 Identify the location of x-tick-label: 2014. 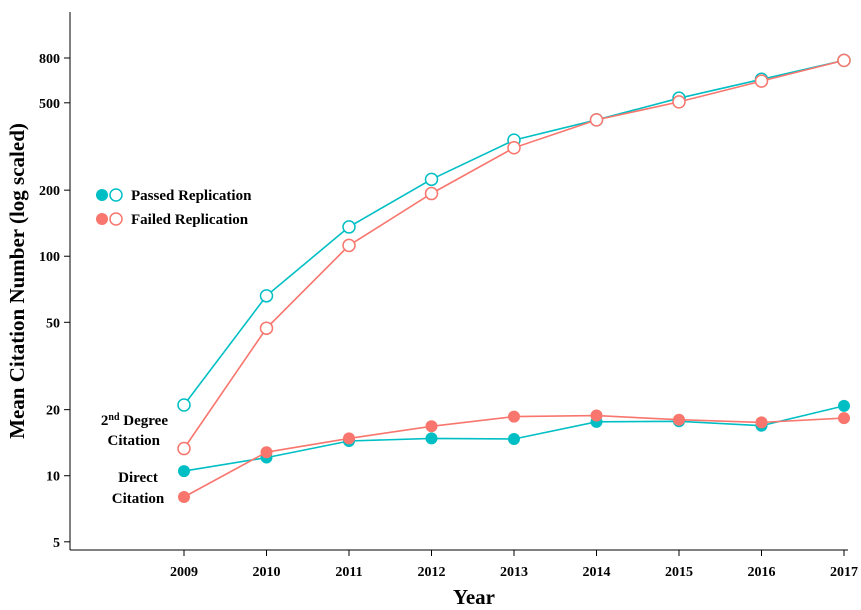
(597, 572).